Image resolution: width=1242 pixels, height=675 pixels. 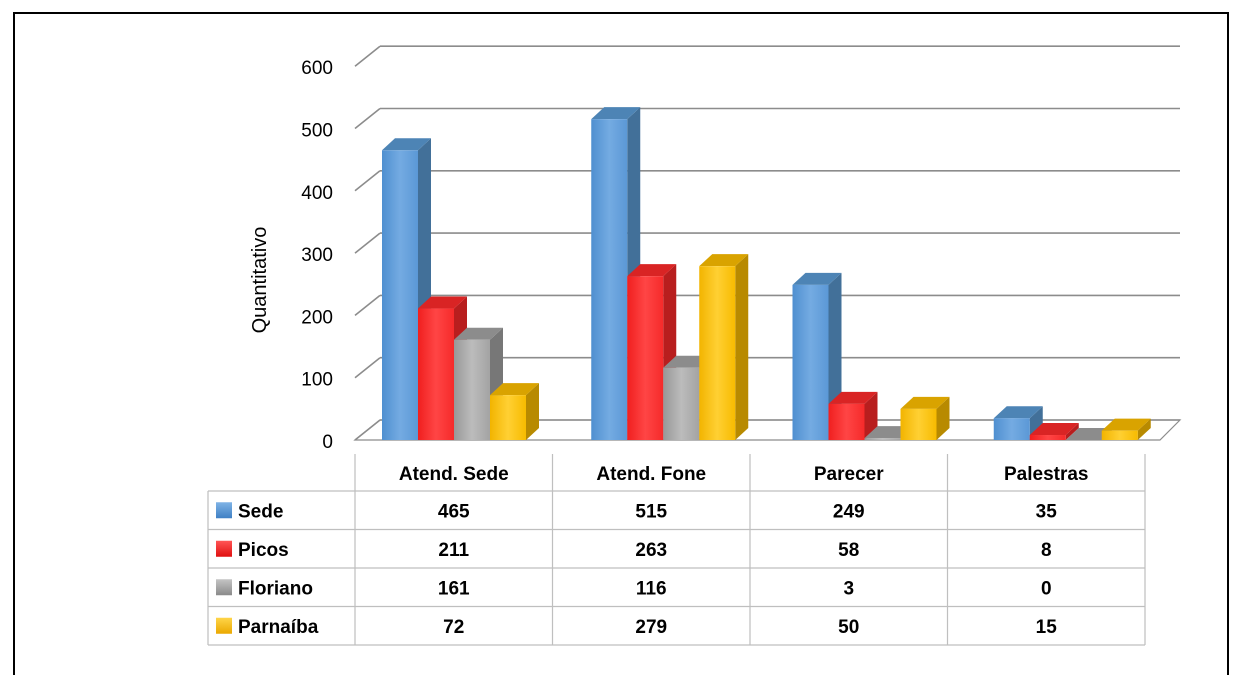 What do you see at coordinates (454, 588) in the screenshot?
I see `data-label: 161` at bounding box center [454, 588].